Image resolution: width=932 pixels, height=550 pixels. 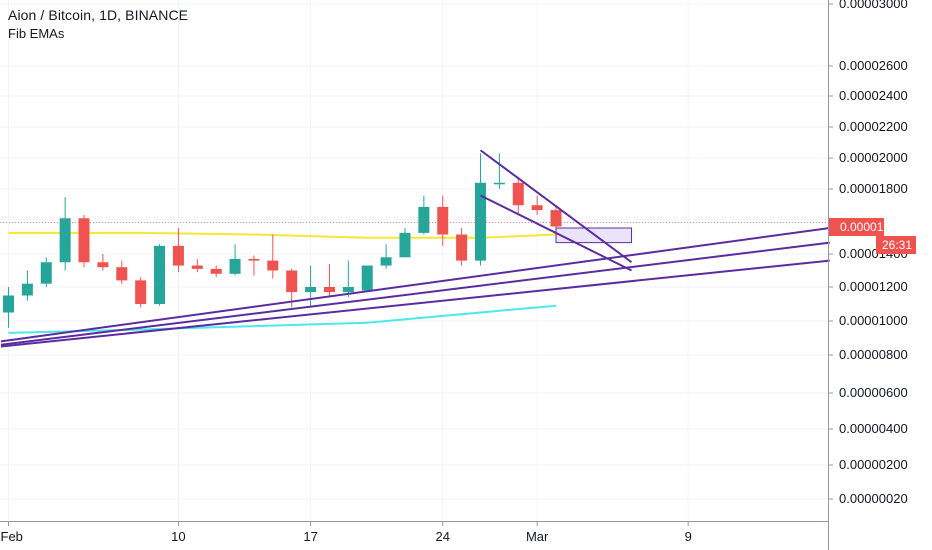 What do you see at coordinates (873, 464) in the screenshot?
I see `y-tick-label: 0.00000200` at bounding box center [873, 464].